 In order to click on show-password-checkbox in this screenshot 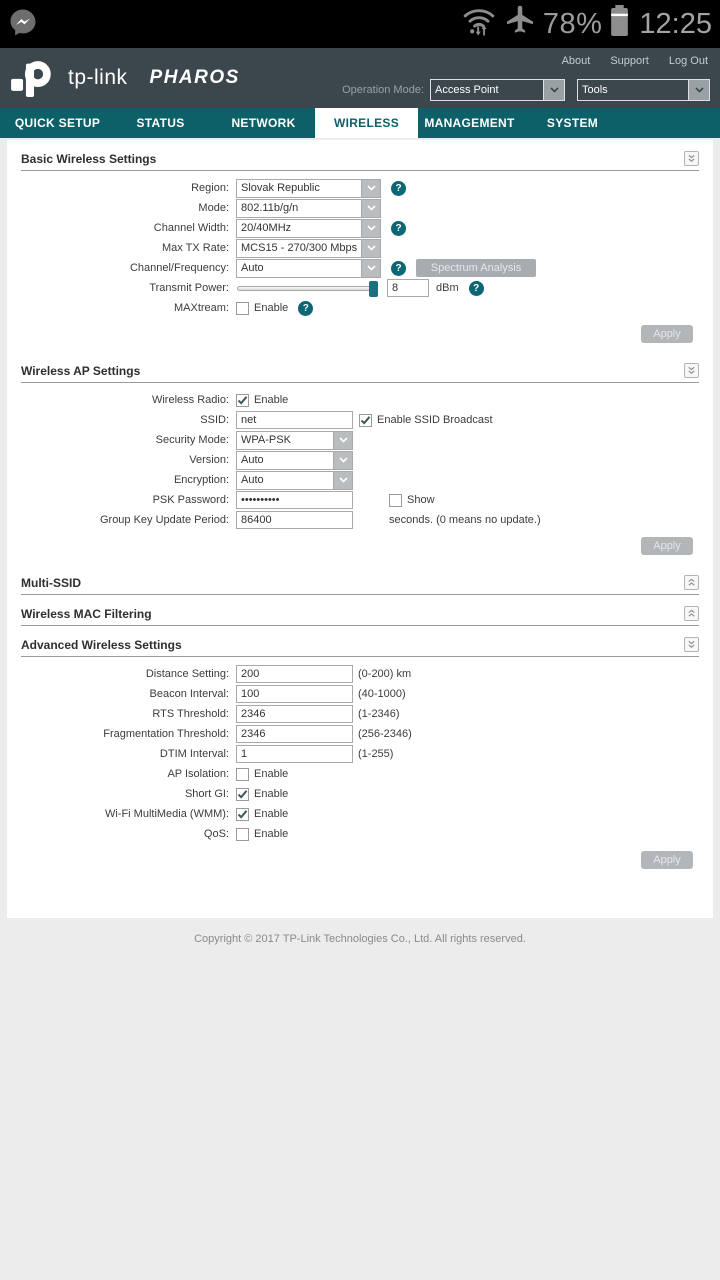, I will do `click(395, 500)`.